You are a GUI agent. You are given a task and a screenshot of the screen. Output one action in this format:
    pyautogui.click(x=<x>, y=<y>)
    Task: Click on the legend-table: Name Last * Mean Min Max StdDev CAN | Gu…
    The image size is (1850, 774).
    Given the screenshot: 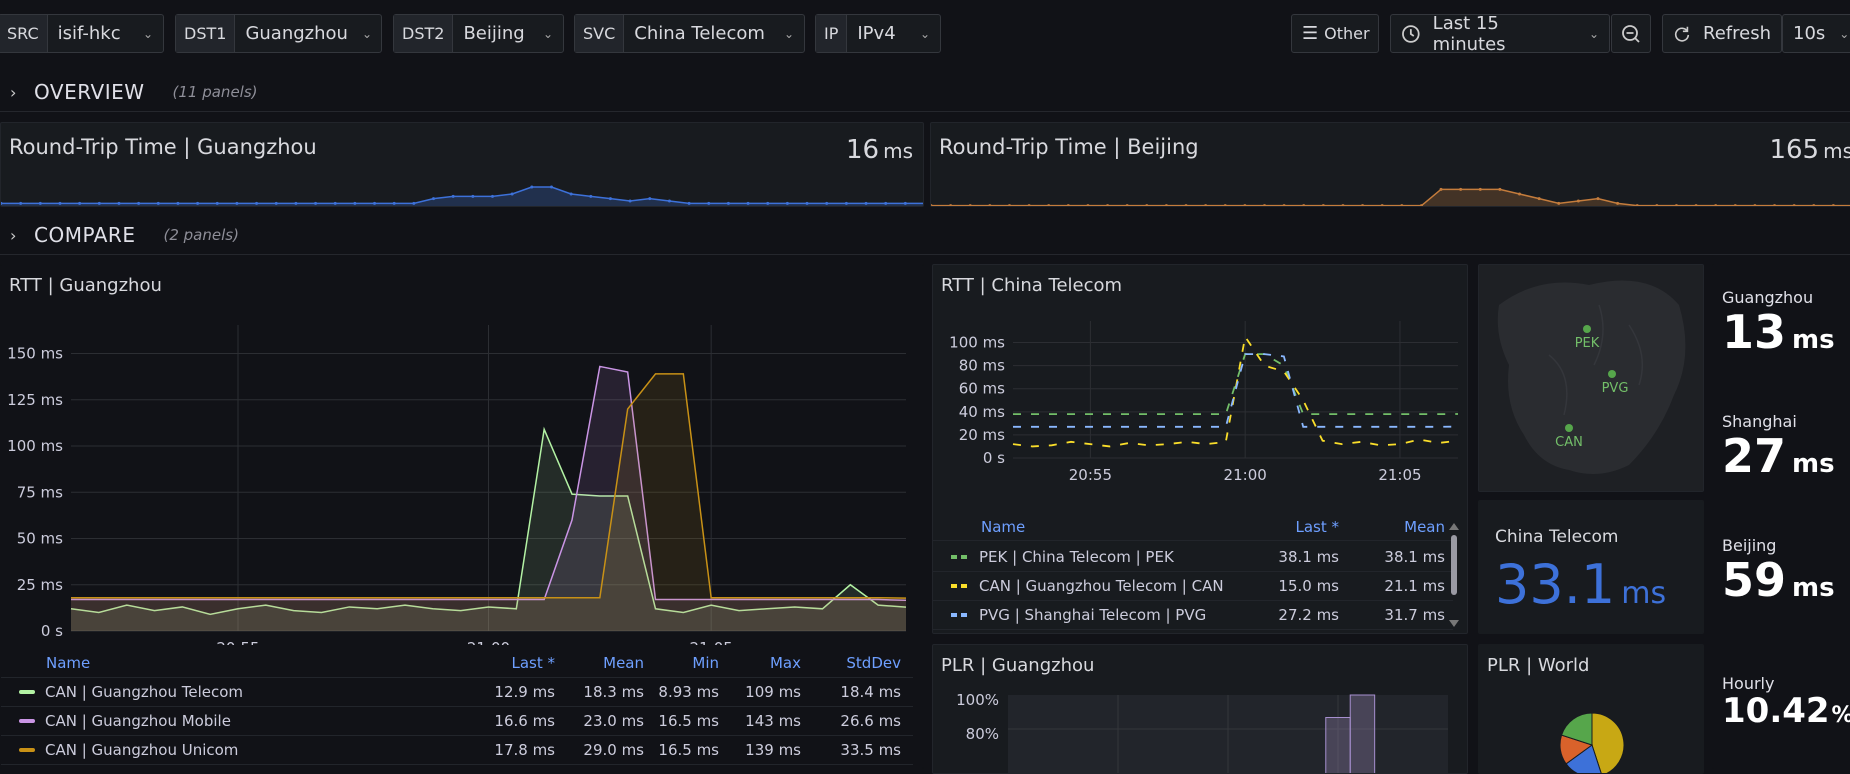 What is the action you would take?
    pyautogui.click(x=457, y=709)
    